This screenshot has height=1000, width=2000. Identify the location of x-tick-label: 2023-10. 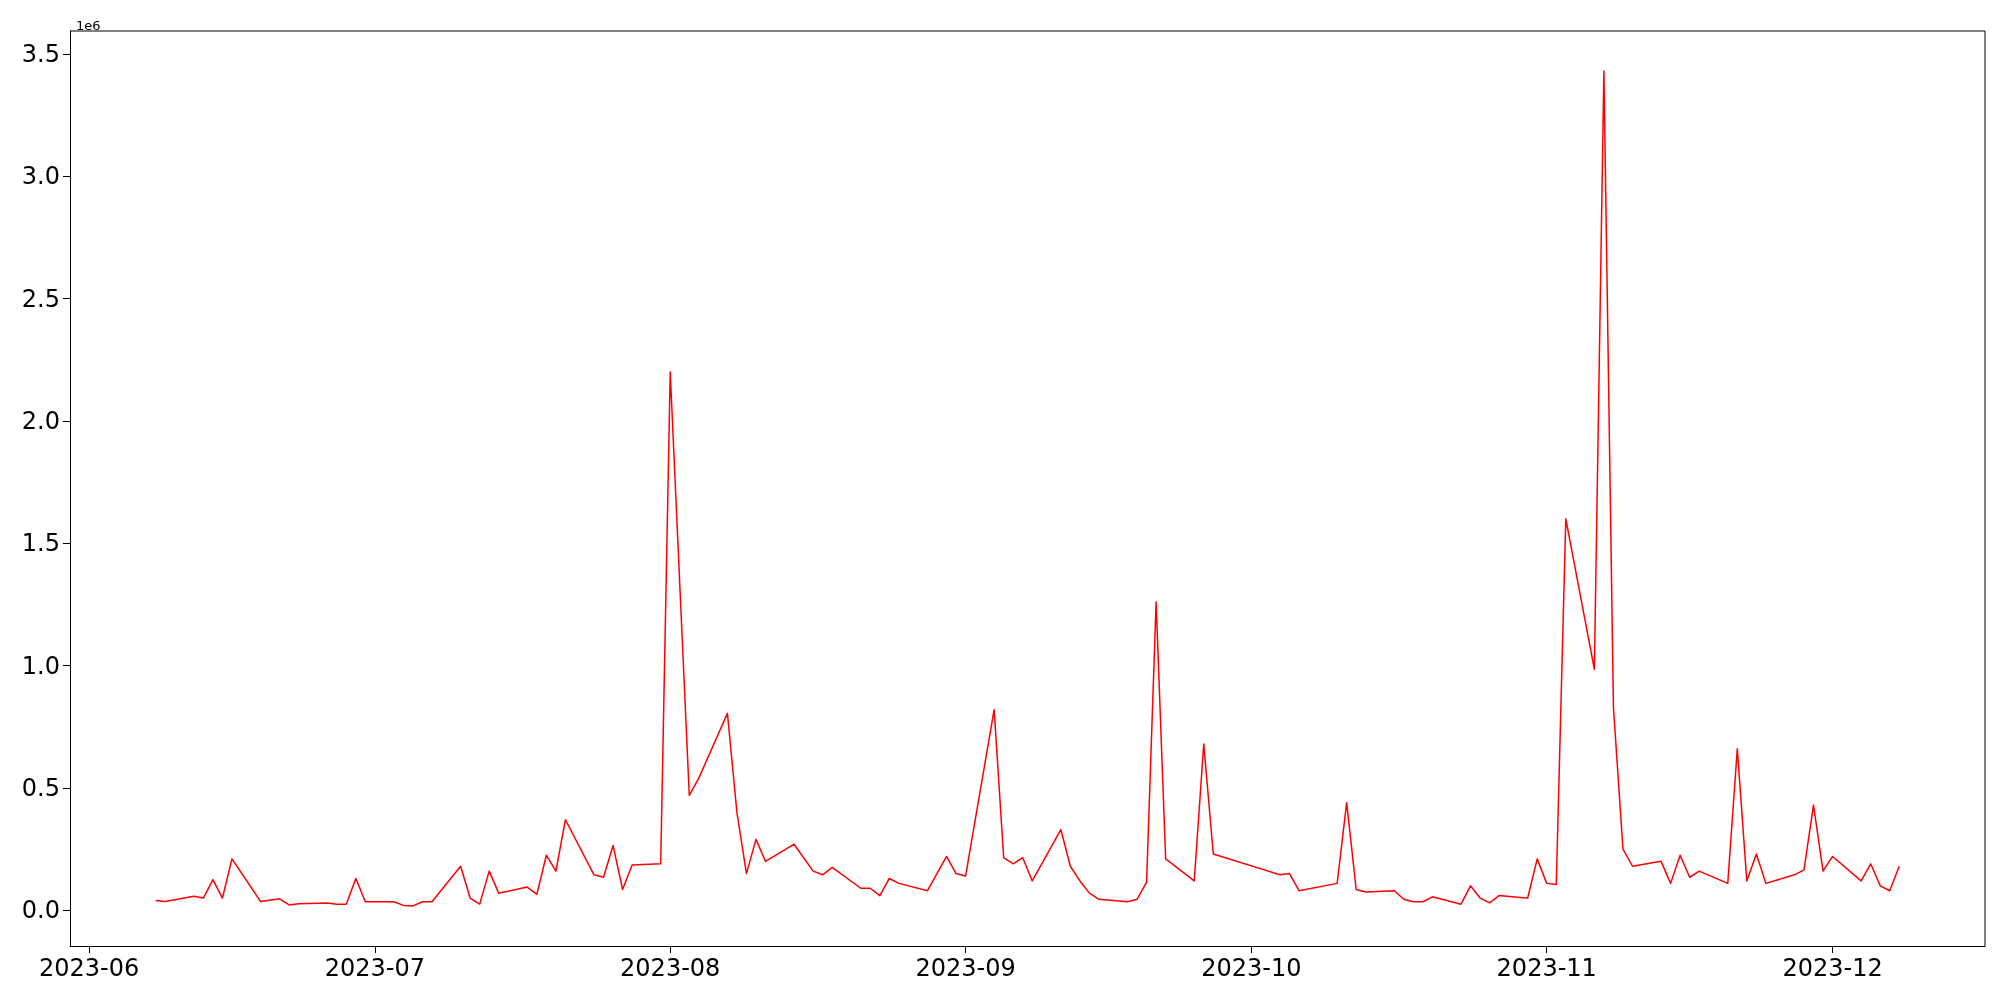
(1251, 968).